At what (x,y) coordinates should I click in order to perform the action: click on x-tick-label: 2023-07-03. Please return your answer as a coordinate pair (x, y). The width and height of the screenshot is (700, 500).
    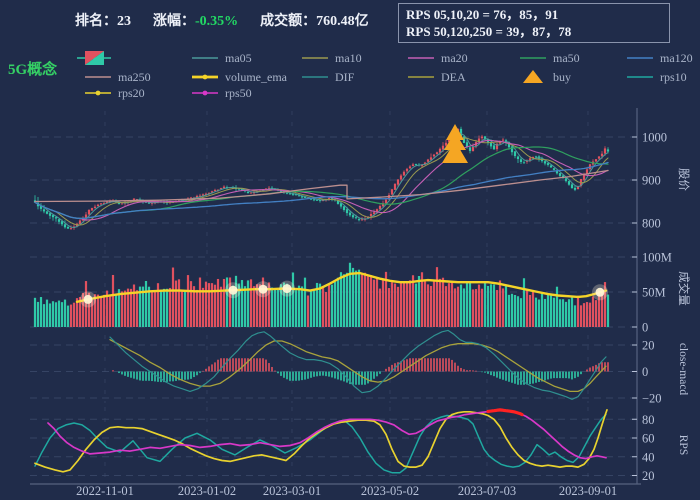
    Looking at the image, I should click on (487, 491).